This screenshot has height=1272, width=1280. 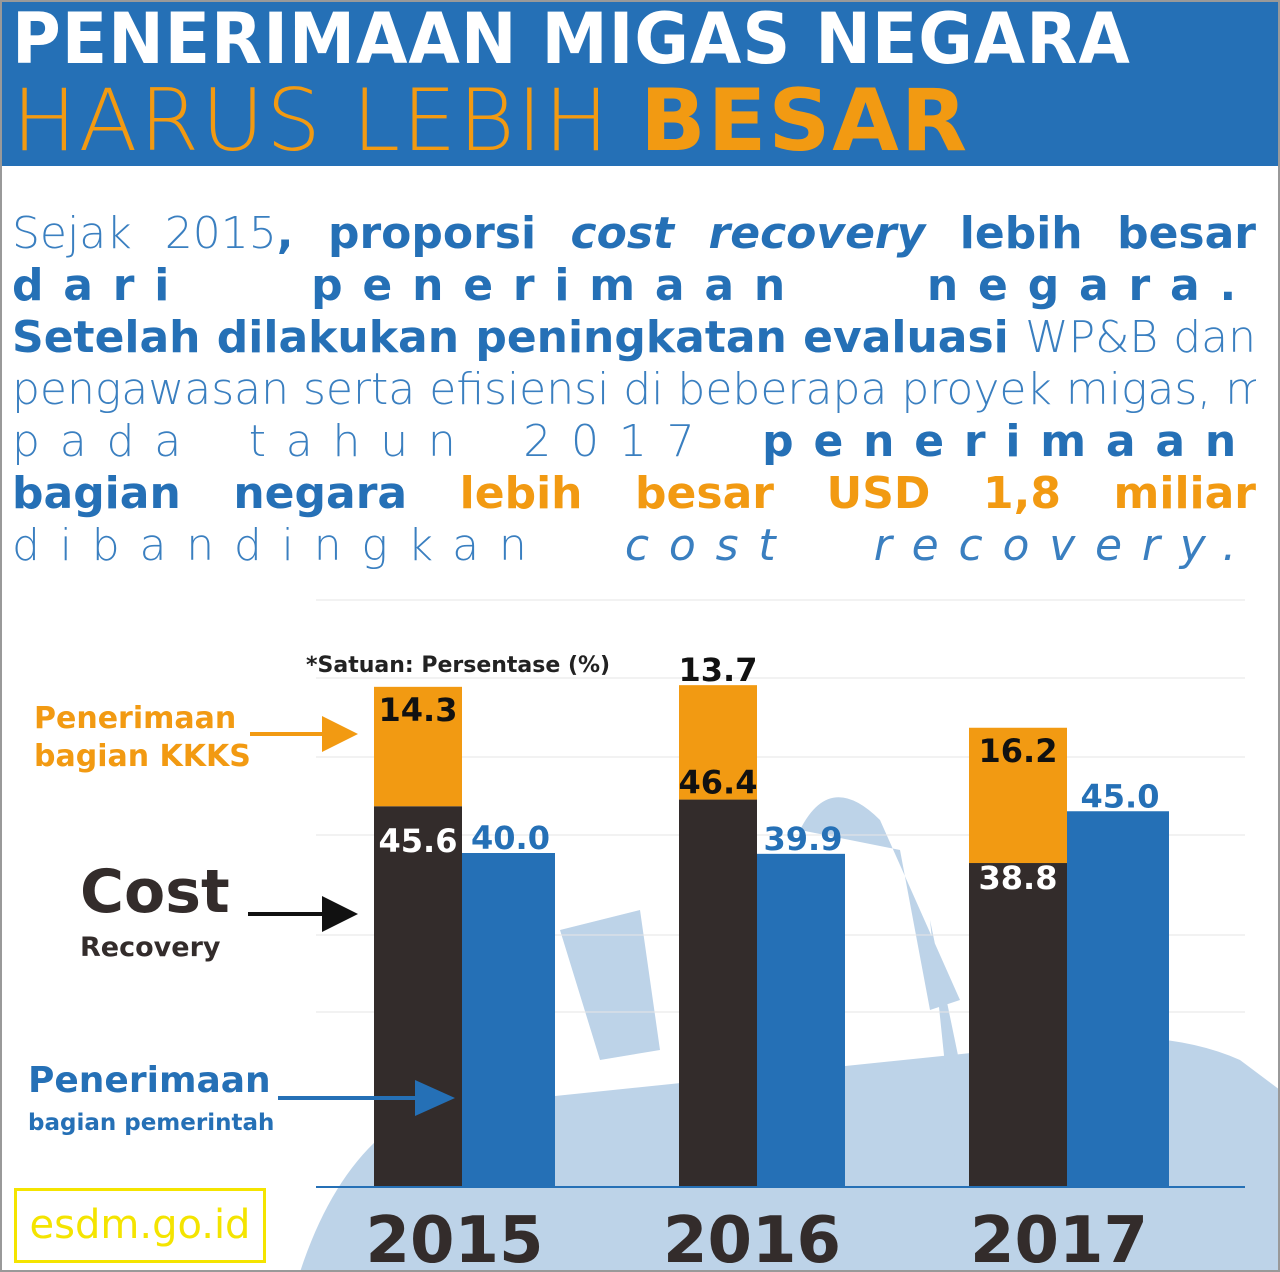 I want to click on legend-arrows, so click(x=351, y=916).